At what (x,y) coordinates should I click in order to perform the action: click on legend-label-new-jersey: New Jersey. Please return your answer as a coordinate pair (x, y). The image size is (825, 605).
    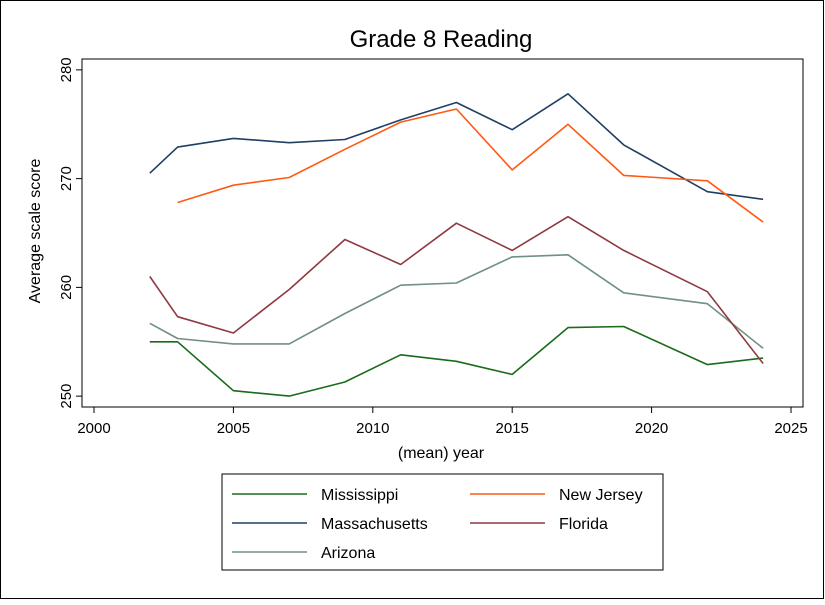
    Looking at the image, I should click on (601, 495).